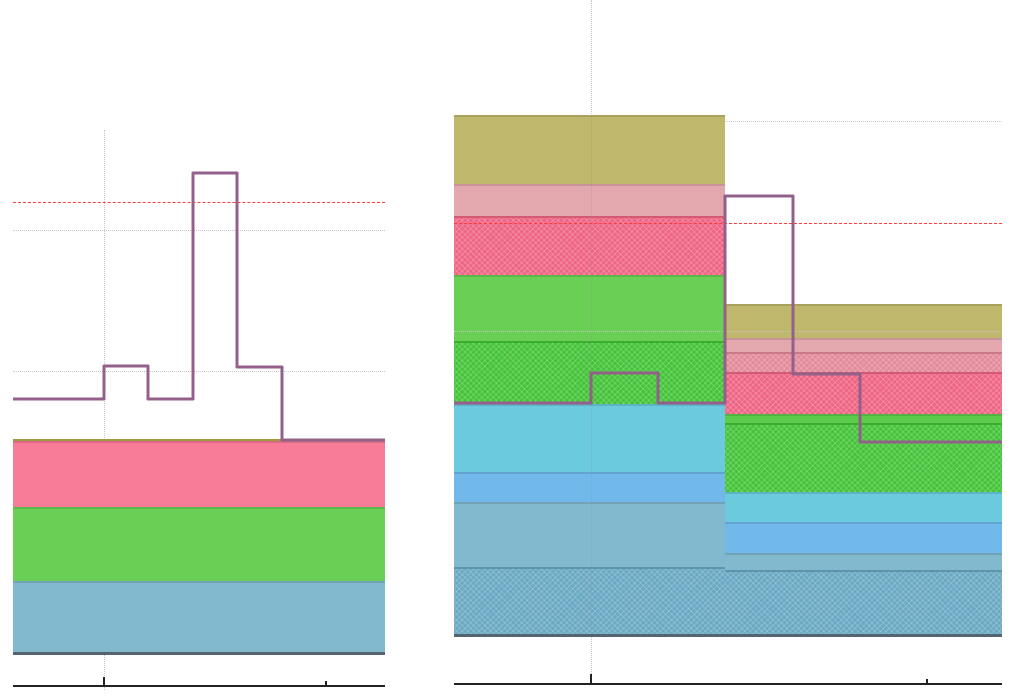 The height and width of the screenshot is (698, 1024). What do you see at coordinates (863, 362) in the screenshot?
I see `band-pink-light-hatched` at bounding box center [863, 362].